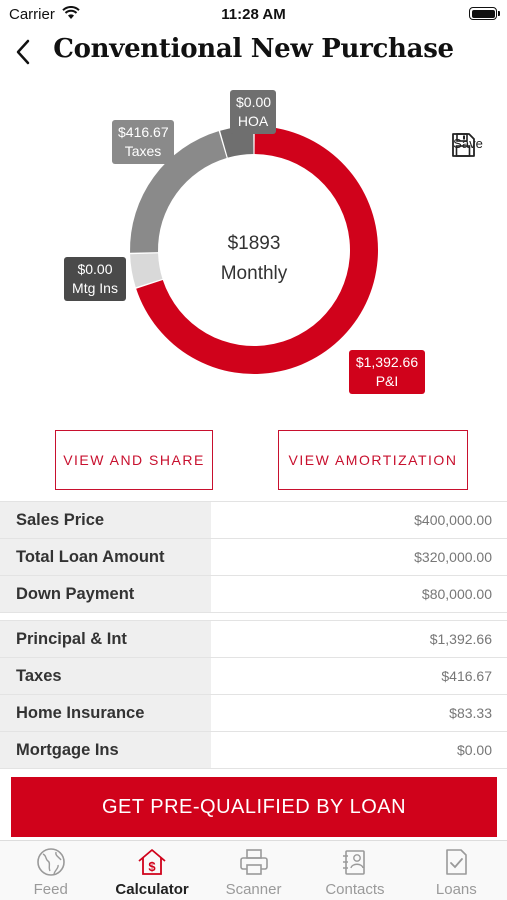 The height and width of the screenshot is (900, 507). Describe the element at coordinates (355, 889) in the screenshot. I see `tab-label: Contacts` at that location.